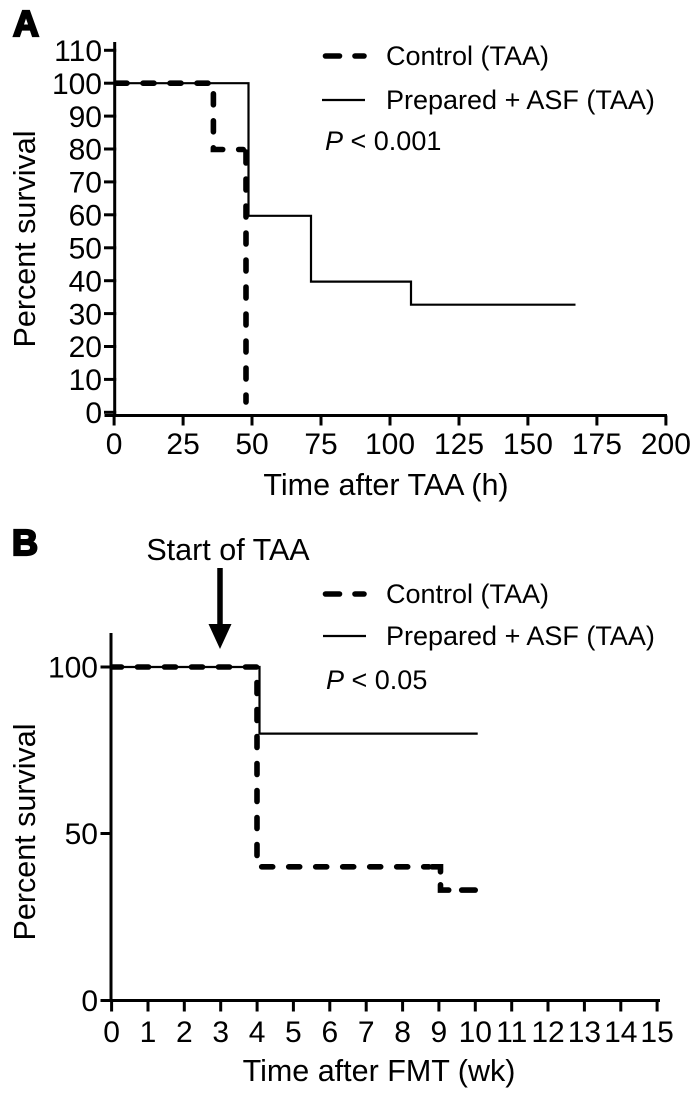 The image size is (700, 1098). I want to click on svg-text: 5, so click(293, 1032).